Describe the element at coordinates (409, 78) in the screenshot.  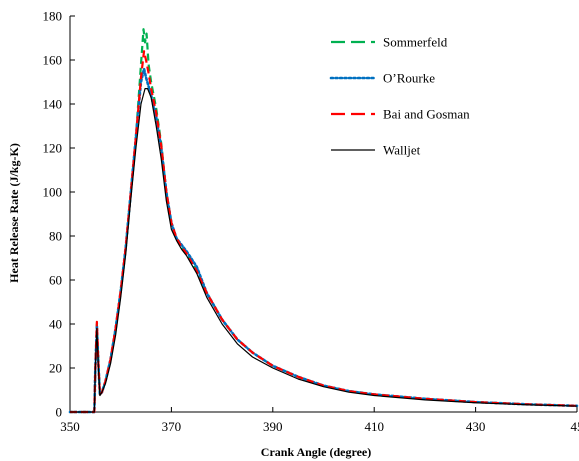
I see `legend-label-o-rourke: O’Rourke` at that location.